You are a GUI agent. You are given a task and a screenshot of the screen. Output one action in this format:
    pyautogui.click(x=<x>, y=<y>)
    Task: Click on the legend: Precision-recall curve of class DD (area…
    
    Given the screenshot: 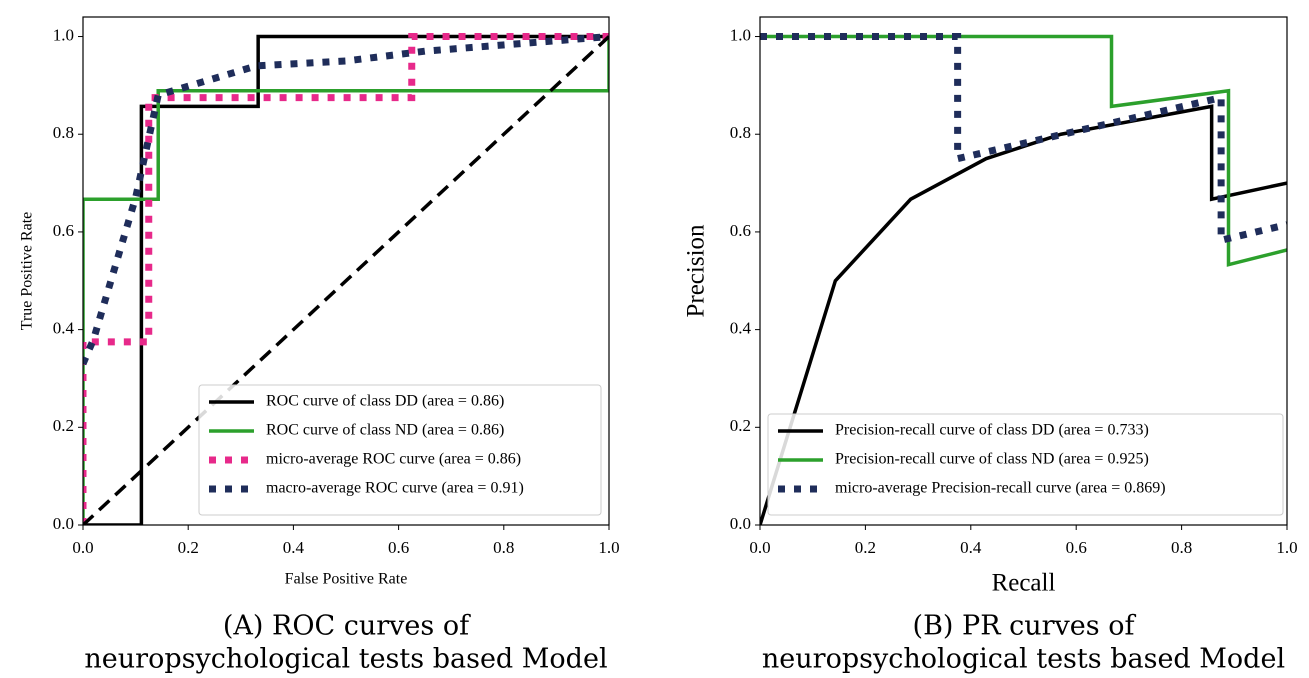 What is the action you would take?
    pyautogui.click(x=1025, y=464)
    